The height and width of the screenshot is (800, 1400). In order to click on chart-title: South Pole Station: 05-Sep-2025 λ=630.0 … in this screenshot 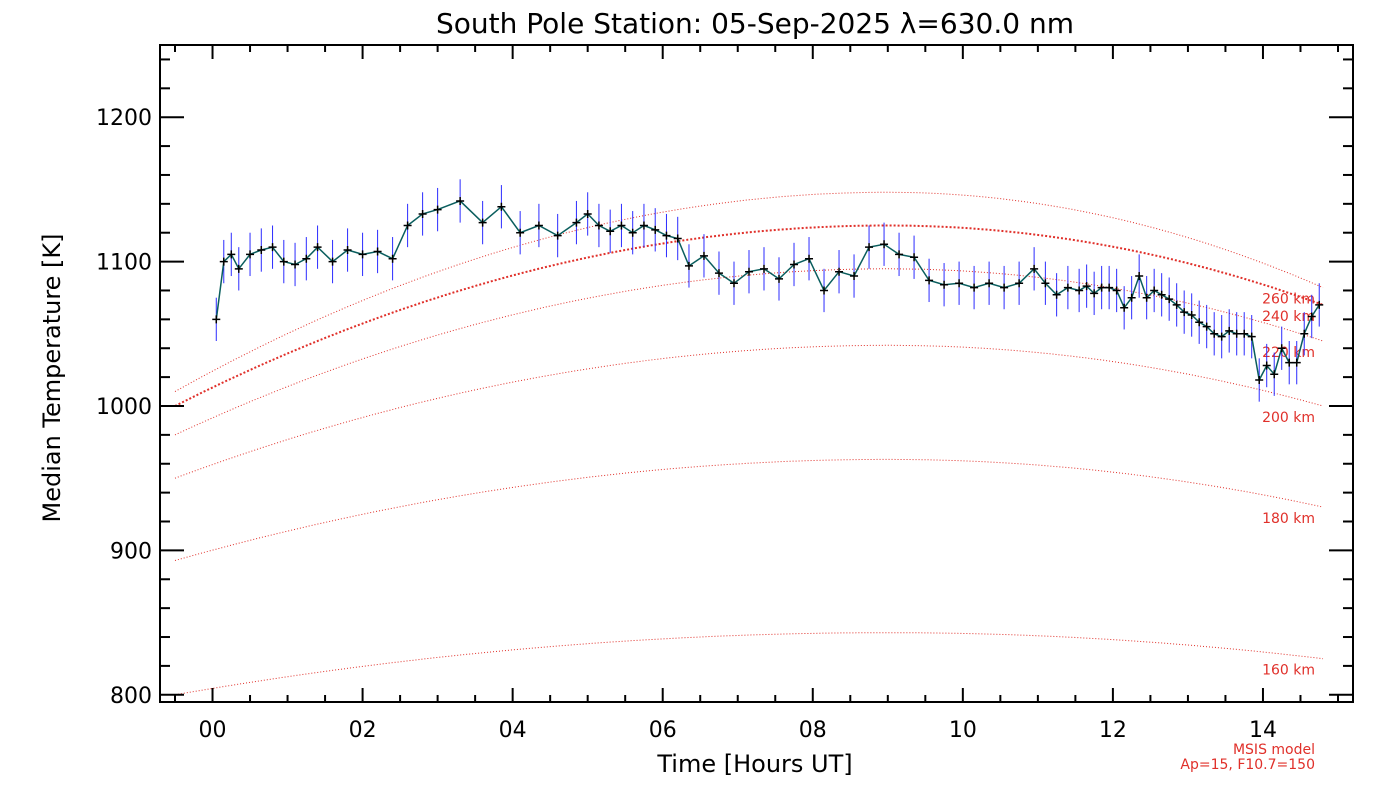, I will do `click(755, 23)`.